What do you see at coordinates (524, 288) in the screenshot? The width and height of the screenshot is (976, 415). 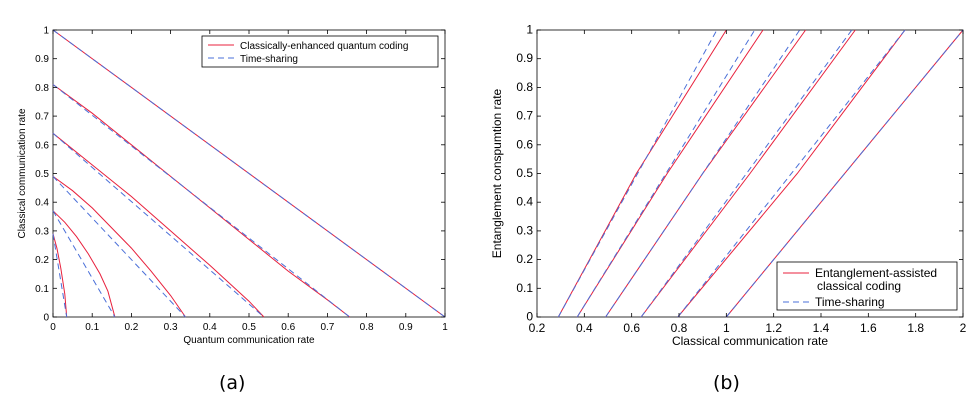 I see `y-tick-label-b: 0.1` at bounding box center [524, 288].